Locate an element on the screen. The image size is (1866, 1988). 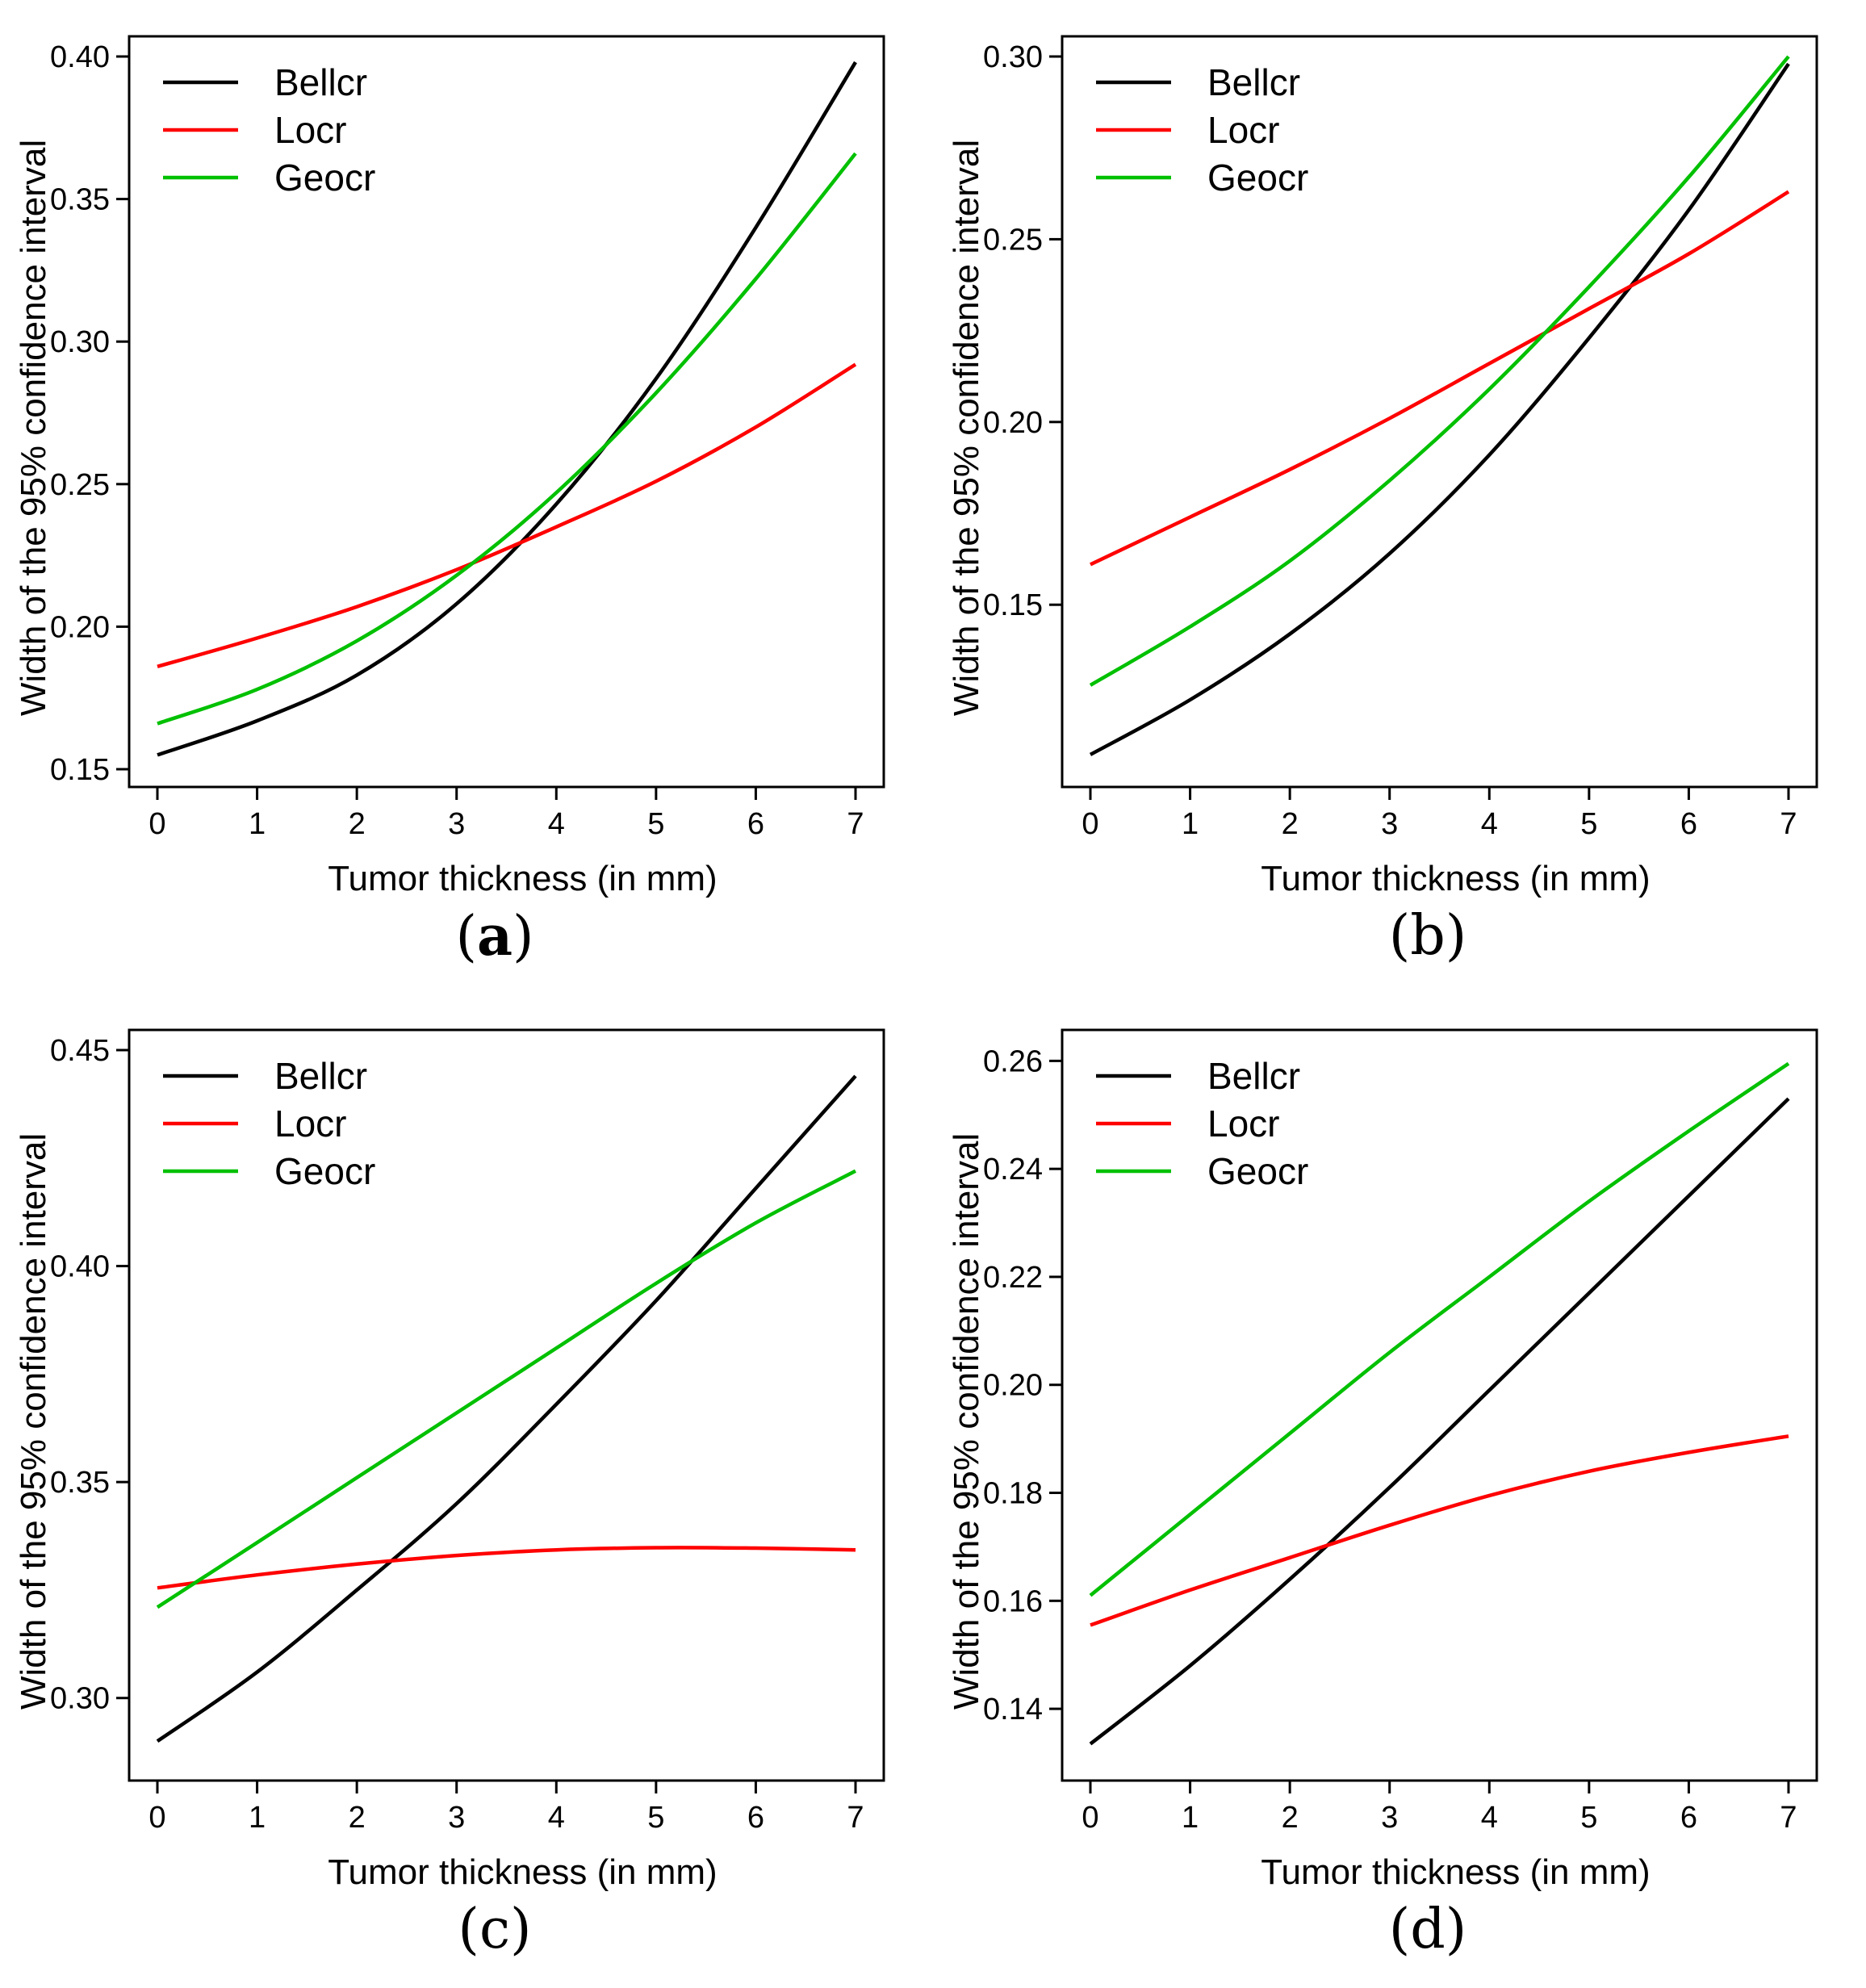
caption-letter-c: c is located at coordinates (495, 1930).